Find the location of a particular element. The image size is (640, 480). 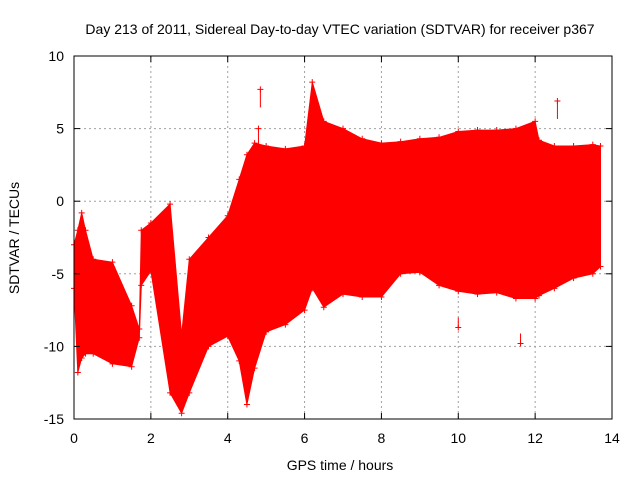

x-tick-label: 8 is located at coordinates (382, 438).